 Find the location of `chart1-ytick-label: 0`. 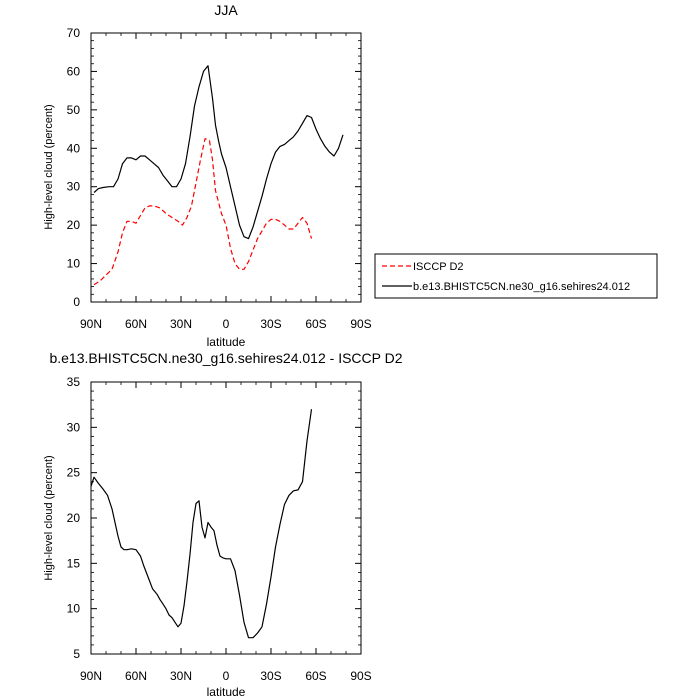

chart1-ytick-label: 0 is located at coordinates (76, 302).